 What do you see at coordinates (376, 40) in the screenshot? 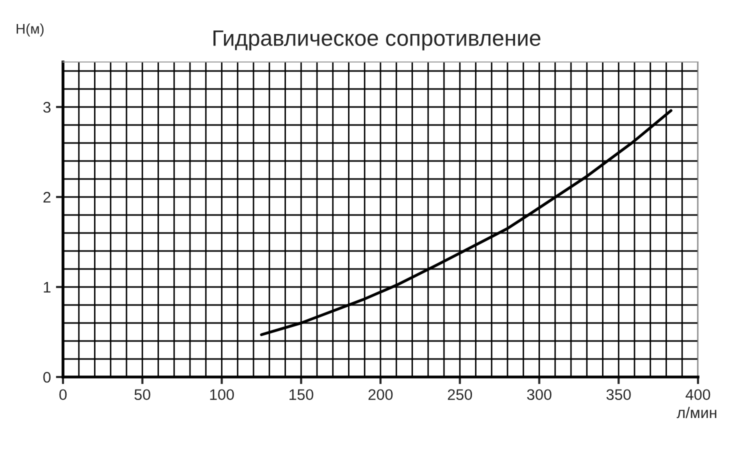
I see `chart-title: Гидравлическое сопротивление` at bounding box center [376, 40].